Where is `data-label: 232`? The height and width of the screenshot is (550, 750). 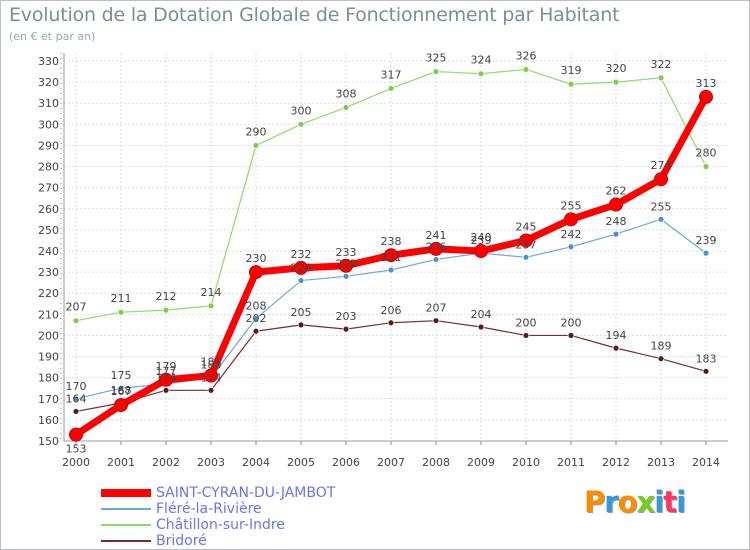 data-label: 232 is located at coordinates (301, 254).